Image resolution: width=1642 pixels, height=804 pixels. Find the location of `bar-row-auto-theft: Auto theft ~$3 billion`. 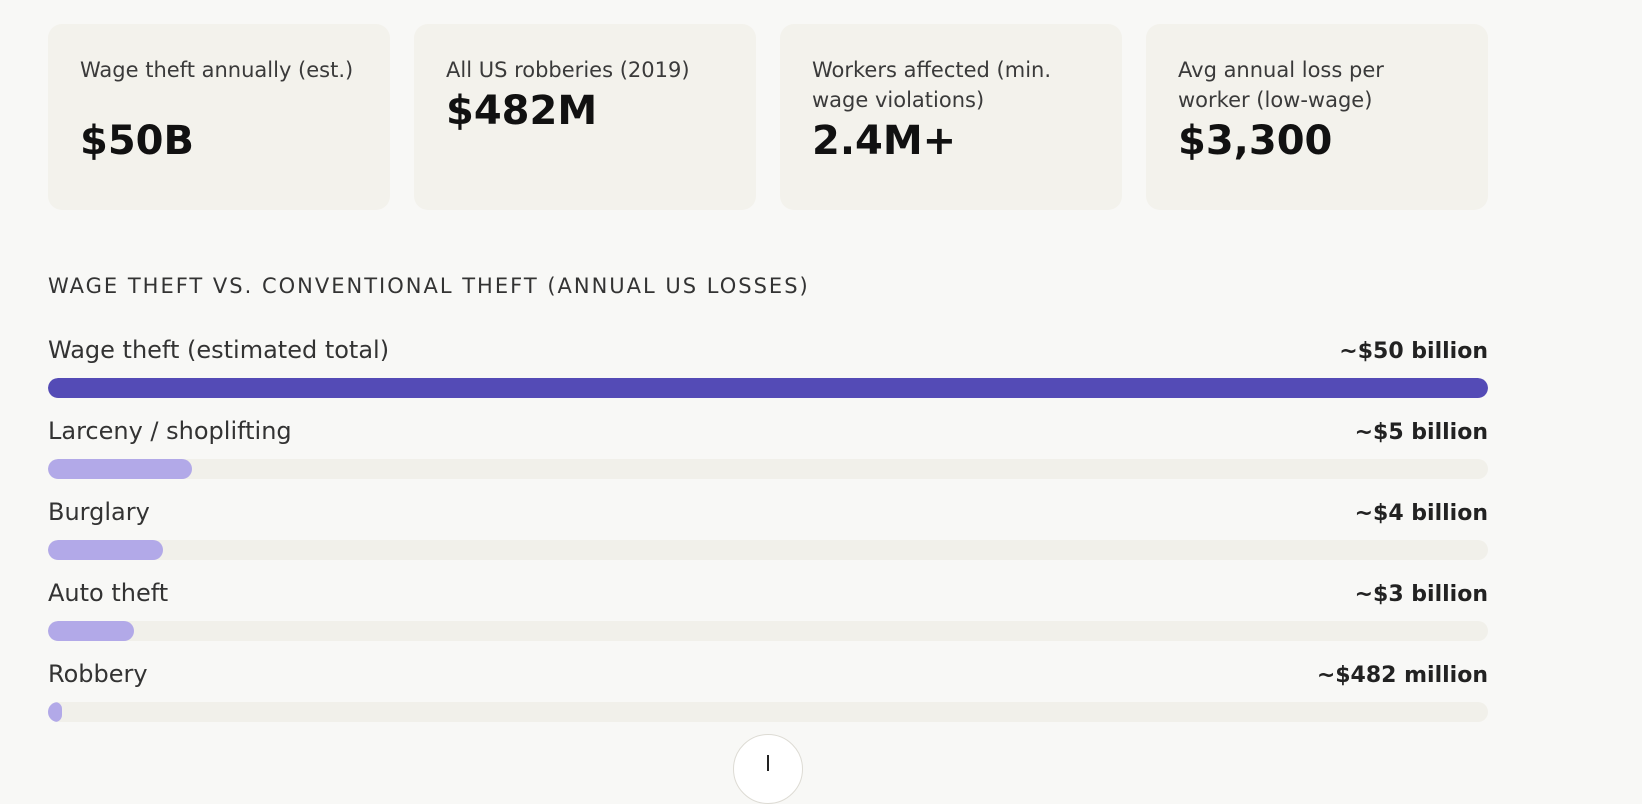

bar-row-auto-theft: Auto theft ~$3 billion is located at coordinates (768, 619).